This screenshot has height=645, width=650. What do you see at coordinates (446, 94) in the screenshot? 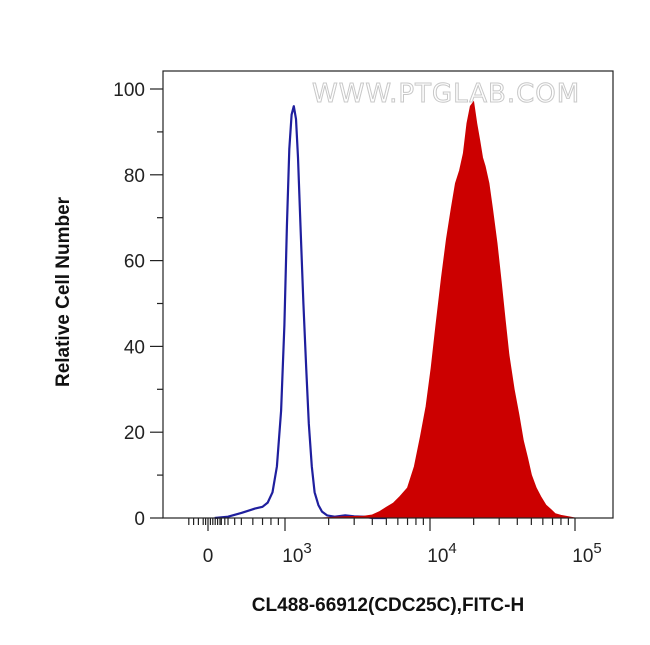
I see `watermark-text: WWW.PTGLAB.COM` at bounding box center [446, 94].